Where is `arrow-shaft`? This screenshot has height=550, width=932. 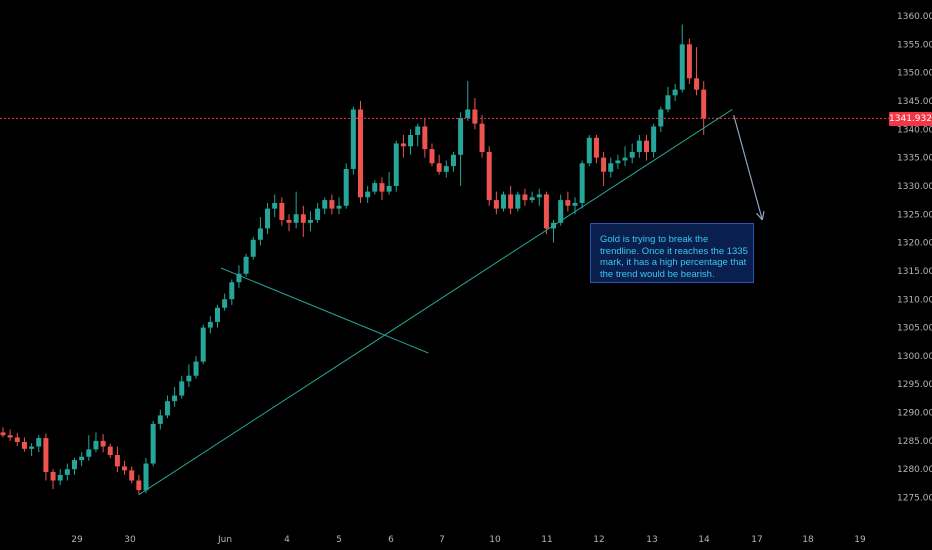 arrow-shaft is located at coordinates (748, 167).